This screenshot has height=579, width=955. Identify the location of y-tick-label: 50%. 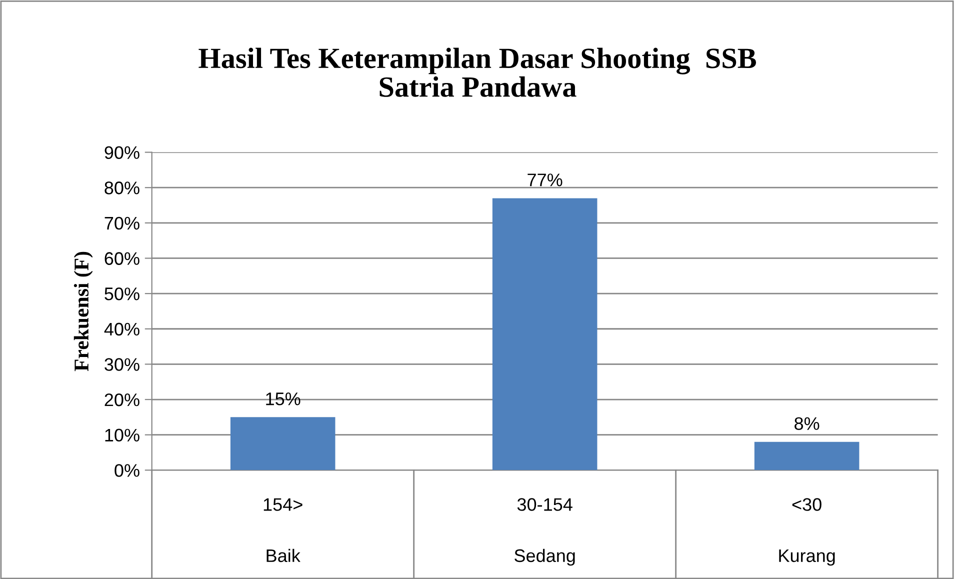
(122, 293).